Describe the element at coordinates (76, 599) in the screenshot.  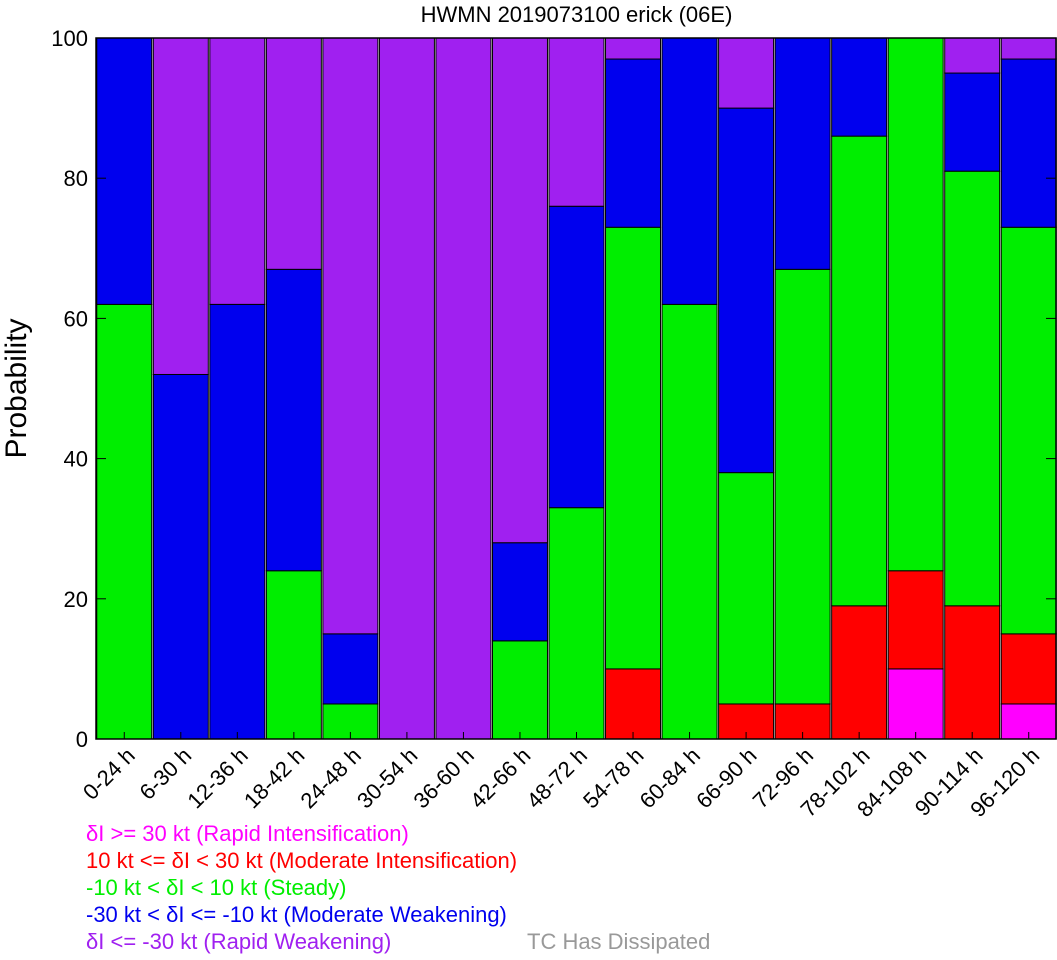
I see `y-tick-label: 20` at that location.